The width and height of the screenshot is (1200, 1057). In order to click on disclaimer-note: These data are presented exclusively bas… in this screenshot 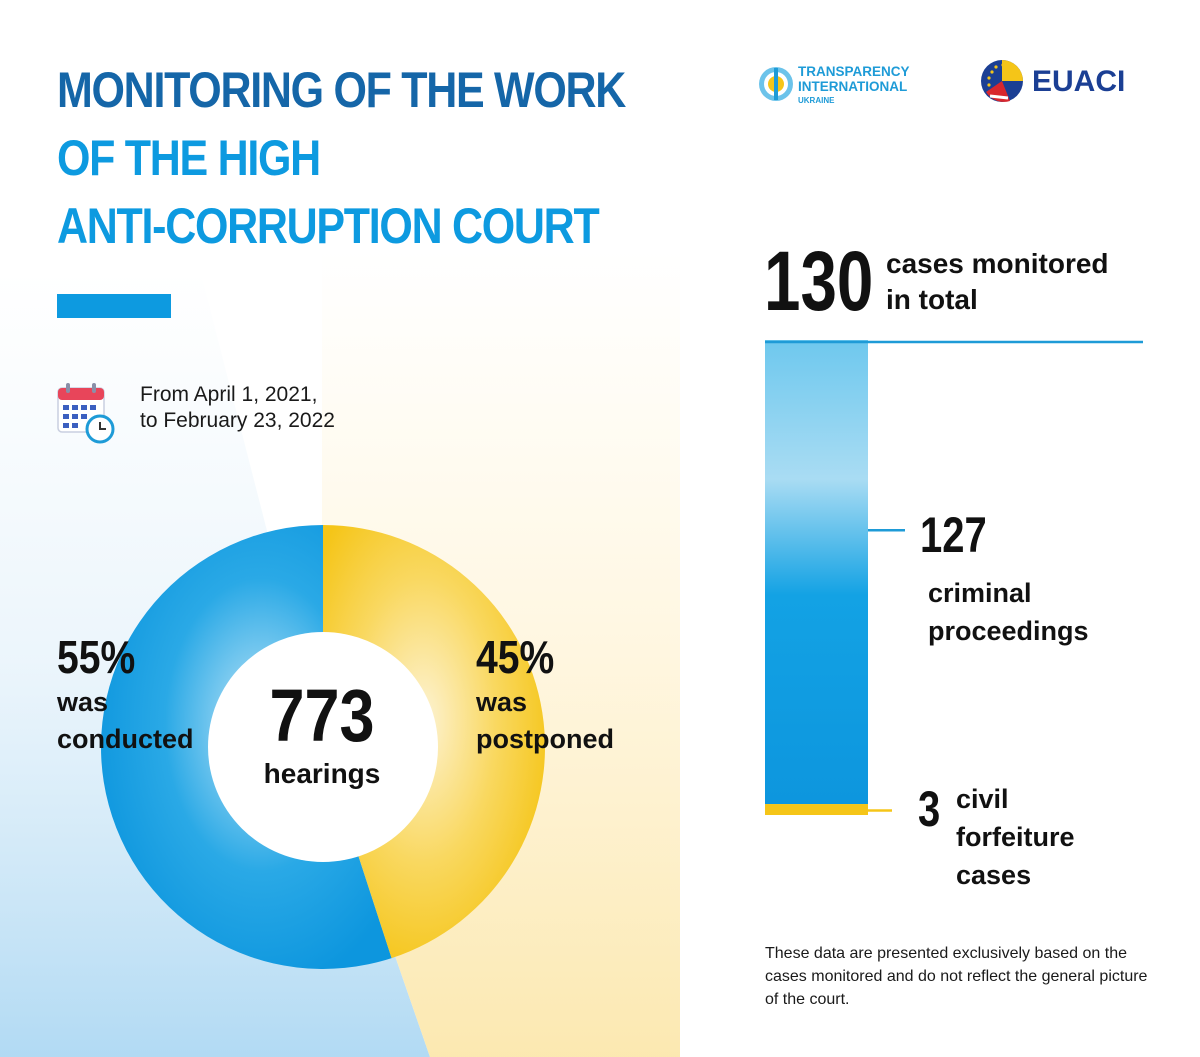, I will do `click(956, 976)`.